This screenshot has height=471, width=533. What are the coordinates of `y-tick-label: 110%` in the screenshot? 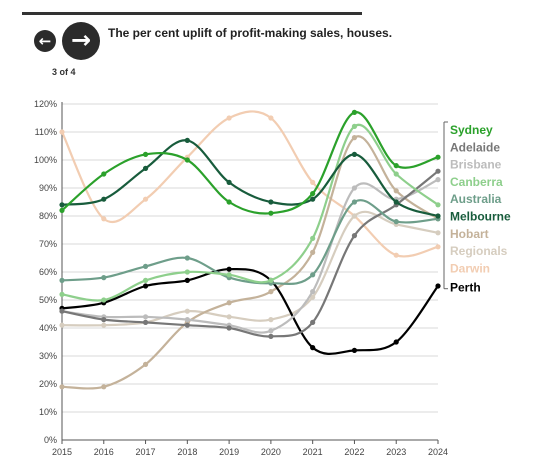 It's located at (46, 132).